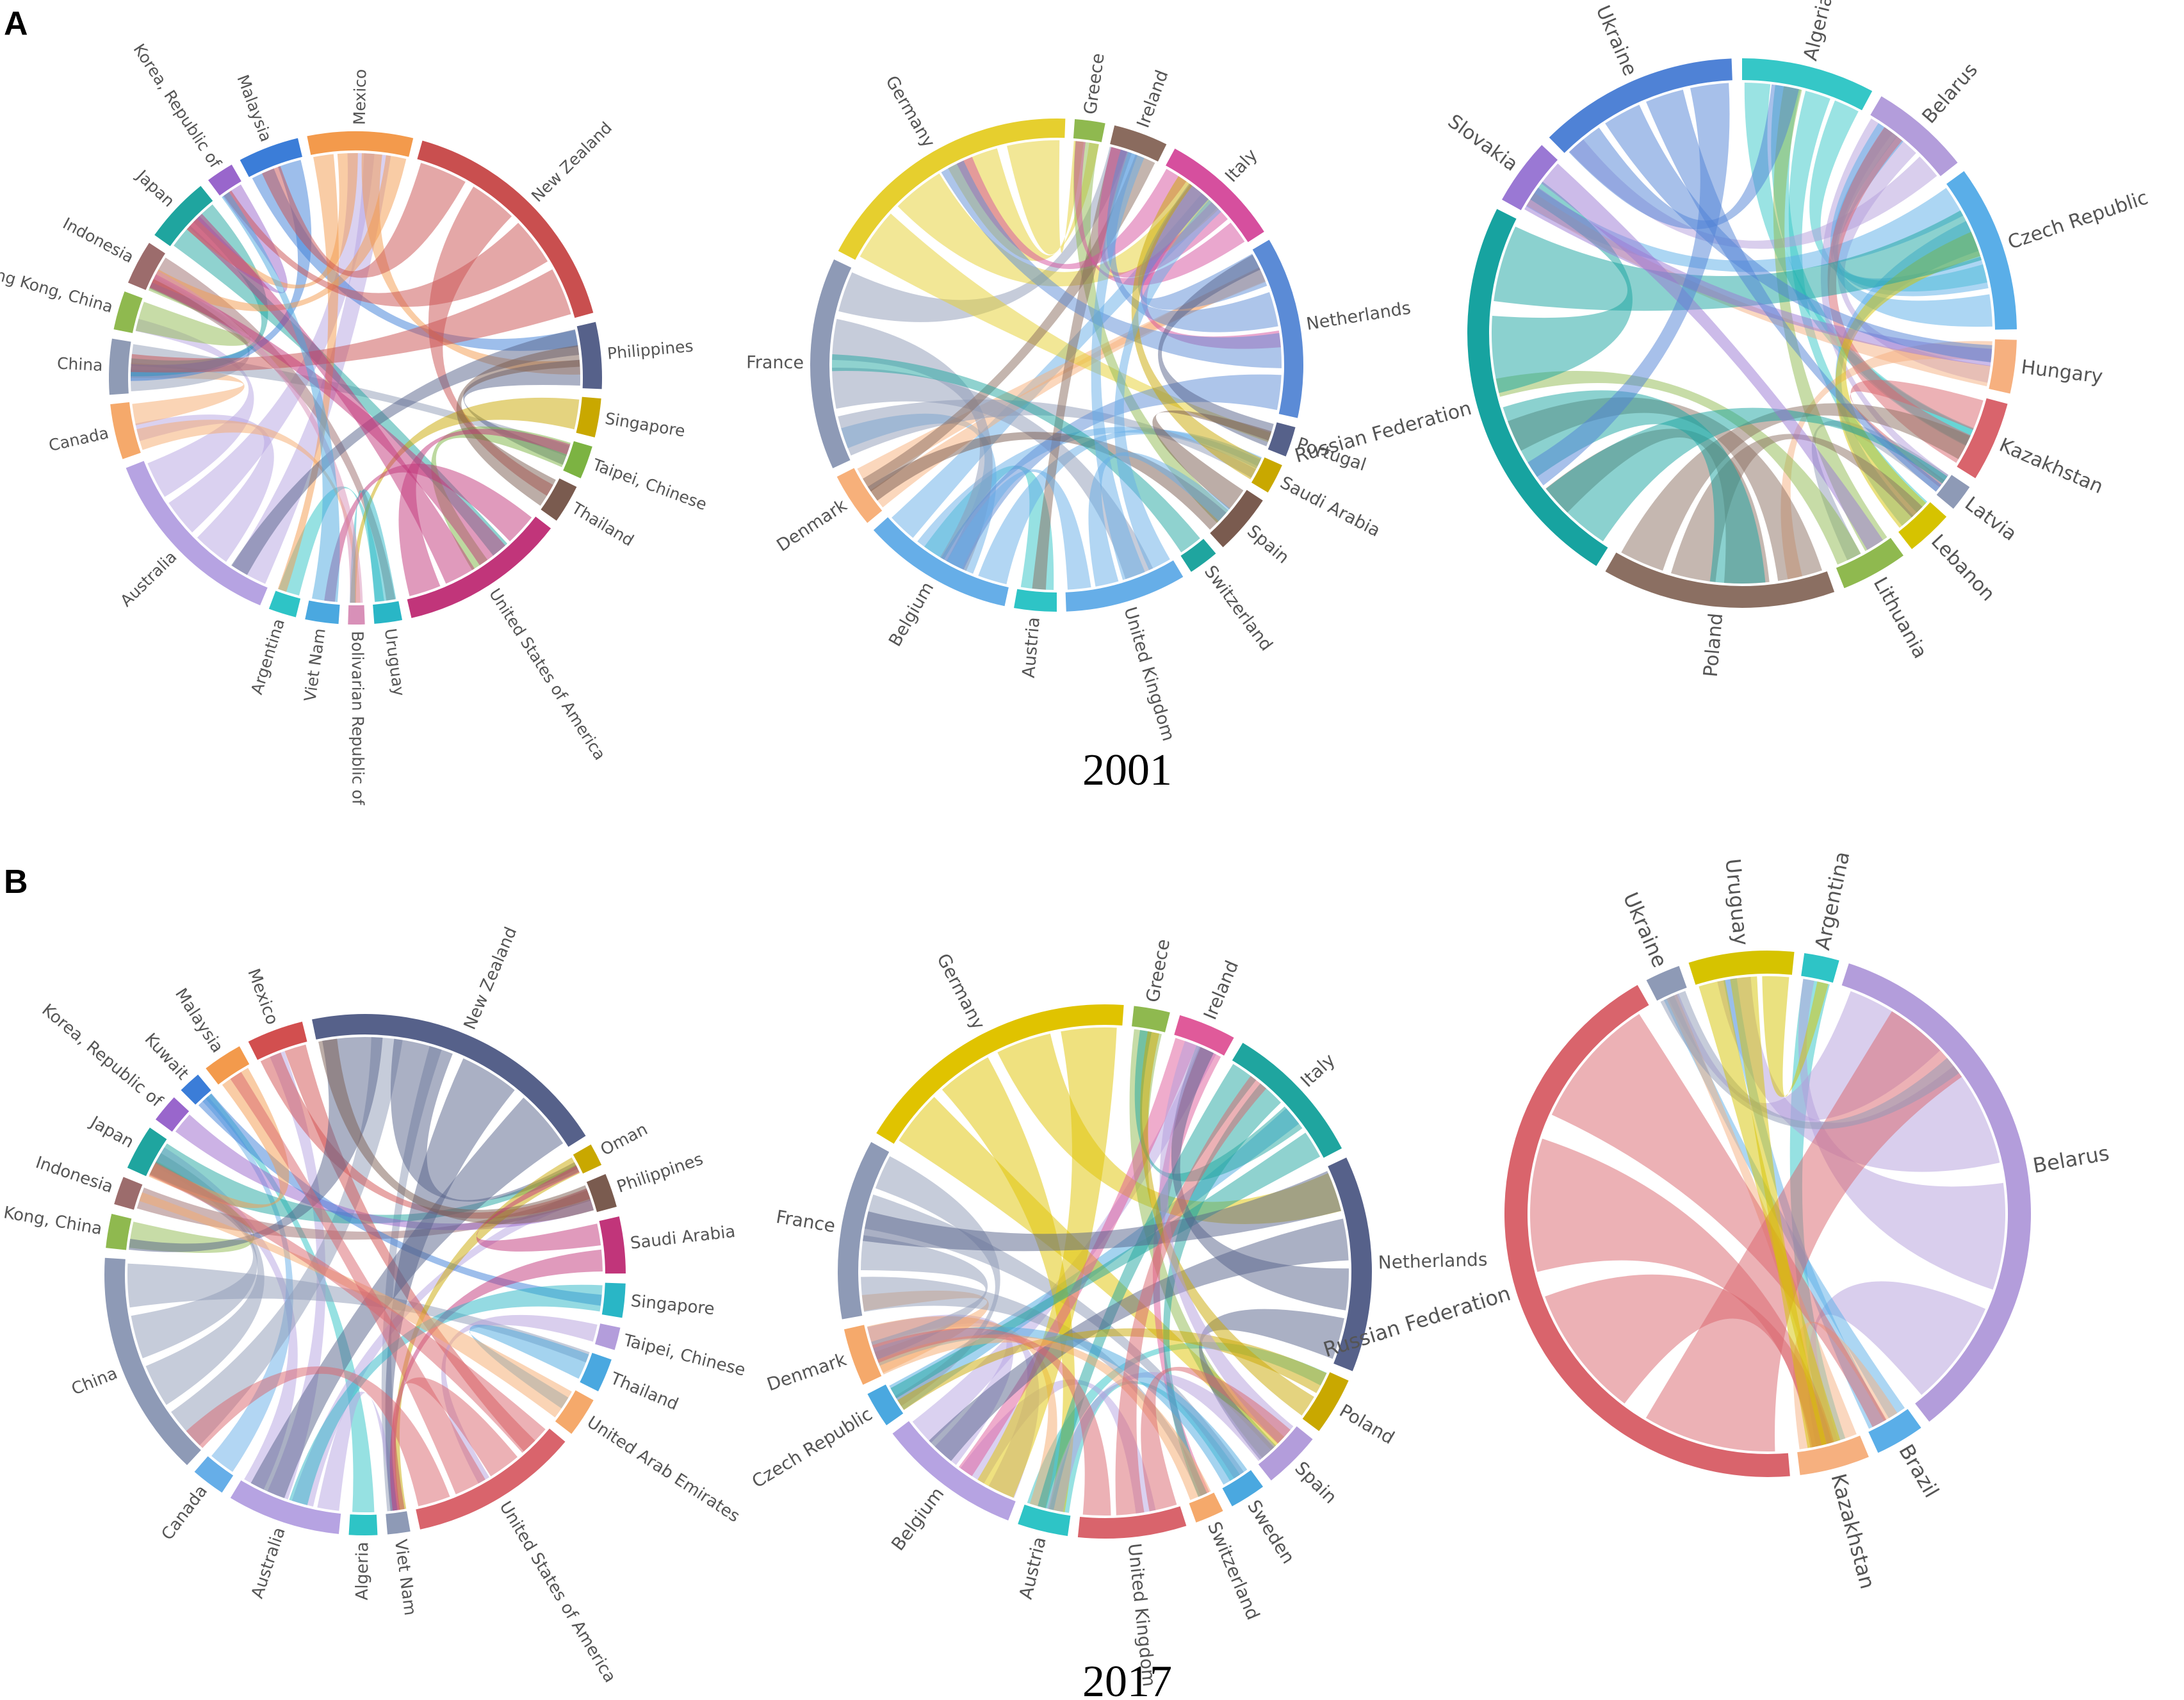 Image resolution: width=2184 pixels, height=1700 pixels. What do you see at coordinates (1737, 902) in the screenshot?
I see `country-label: Uruguay` at bounding box center [1737, 902].